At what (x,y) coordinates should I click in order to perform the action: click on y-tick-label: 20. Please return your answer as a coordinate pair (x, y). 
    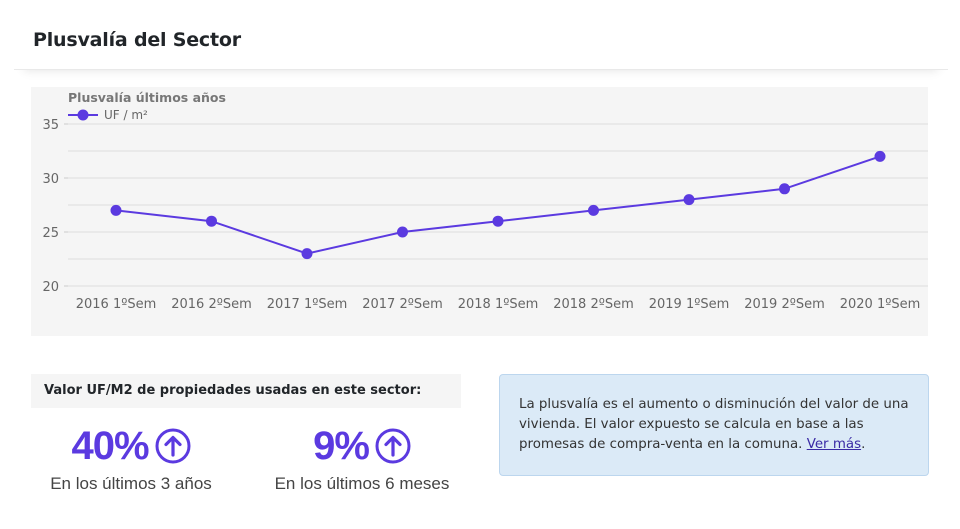
    Looking at the image, I should click on (50, 287).